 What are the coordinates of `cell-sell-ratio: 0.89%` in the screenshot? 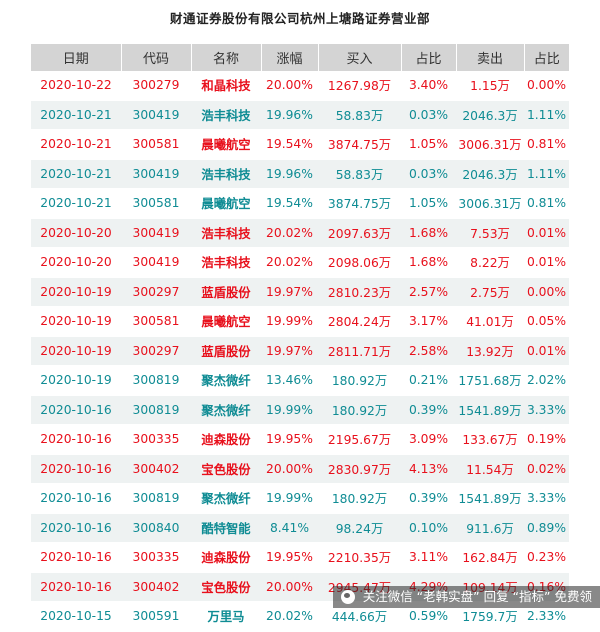 It's located at (546, 528).